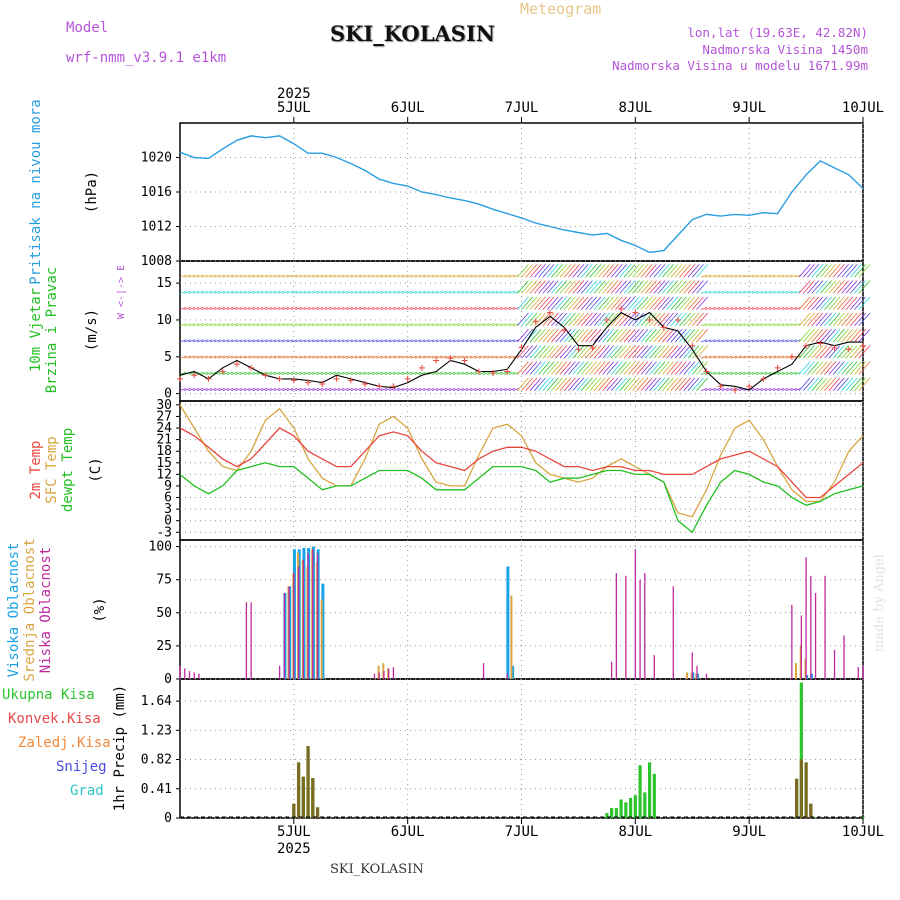  I want to click on clouds-ytick-label-2: 50, so click(164, 613).